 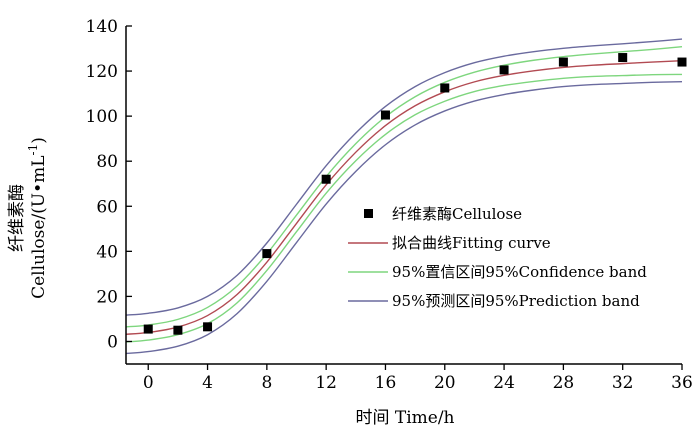 What do you see at coordinates (33, 150) in the screenshot?
I see `y-axis-title-sup: -1` at bounding box center [33, 150].